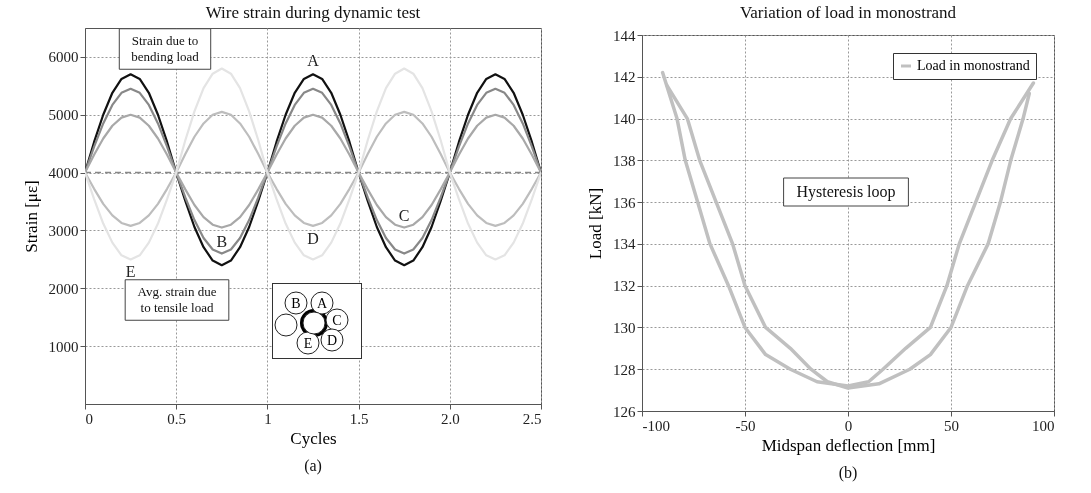 This screenshot has height=493, width=1091. What do you see at coordinates (848, 12) in the screenshot?
I see `chart-title: Variation of load in monostrand` at bounding box center [848, 12].